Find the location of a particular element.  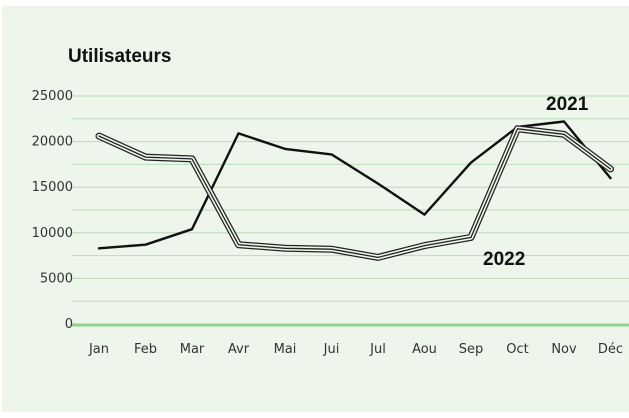

y-tick-label: 25000 is located at coordinates (52, 96).